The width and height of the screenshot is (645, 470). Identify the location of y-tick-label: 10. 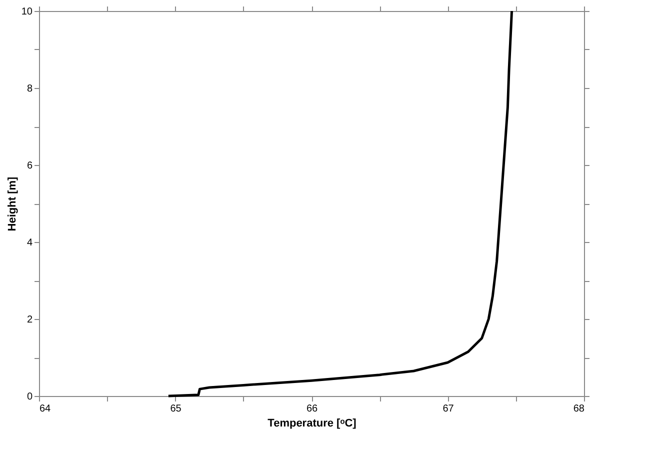
(27, 12).